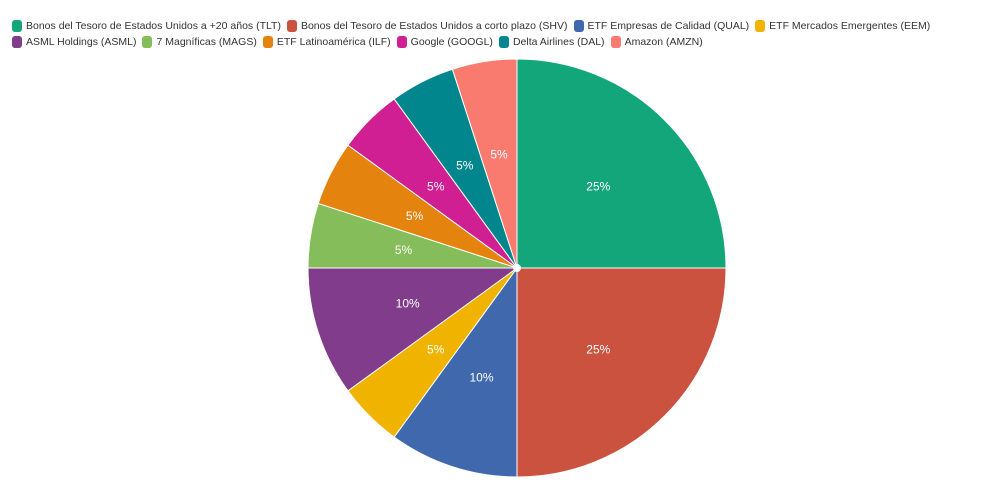 This screenshot has width=982, height=501. What do you see at coordinates (451, 42) in the screenshot?
I see `legend-label: Google (GOOGL)` at bounding box center [451, 42].